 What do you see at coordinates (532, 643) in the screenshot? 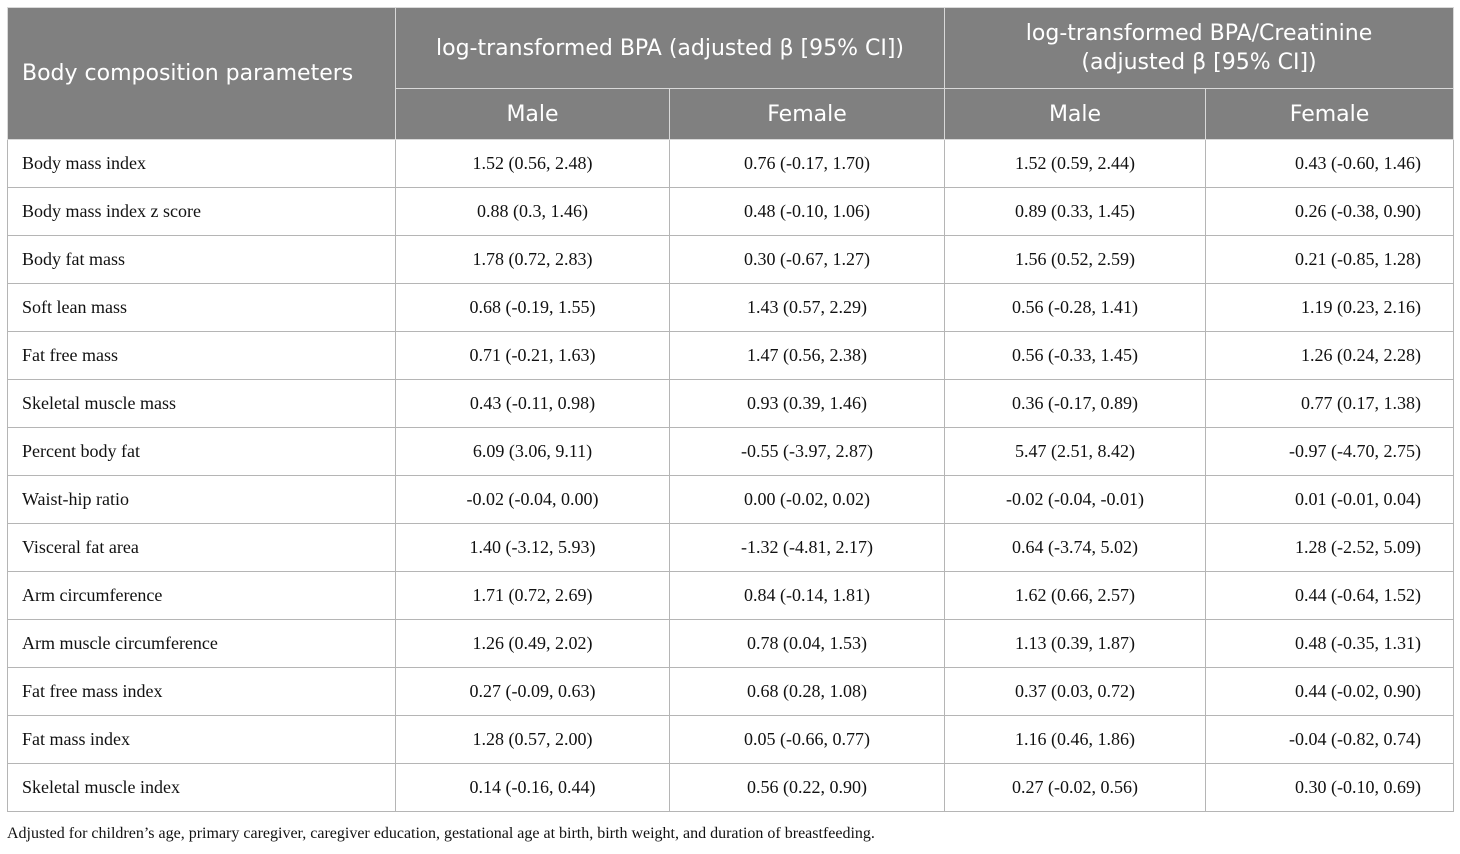
I see `cell-bpa-male: 1.26 (0.49, 2.02)` at bounding box center [532, 643].